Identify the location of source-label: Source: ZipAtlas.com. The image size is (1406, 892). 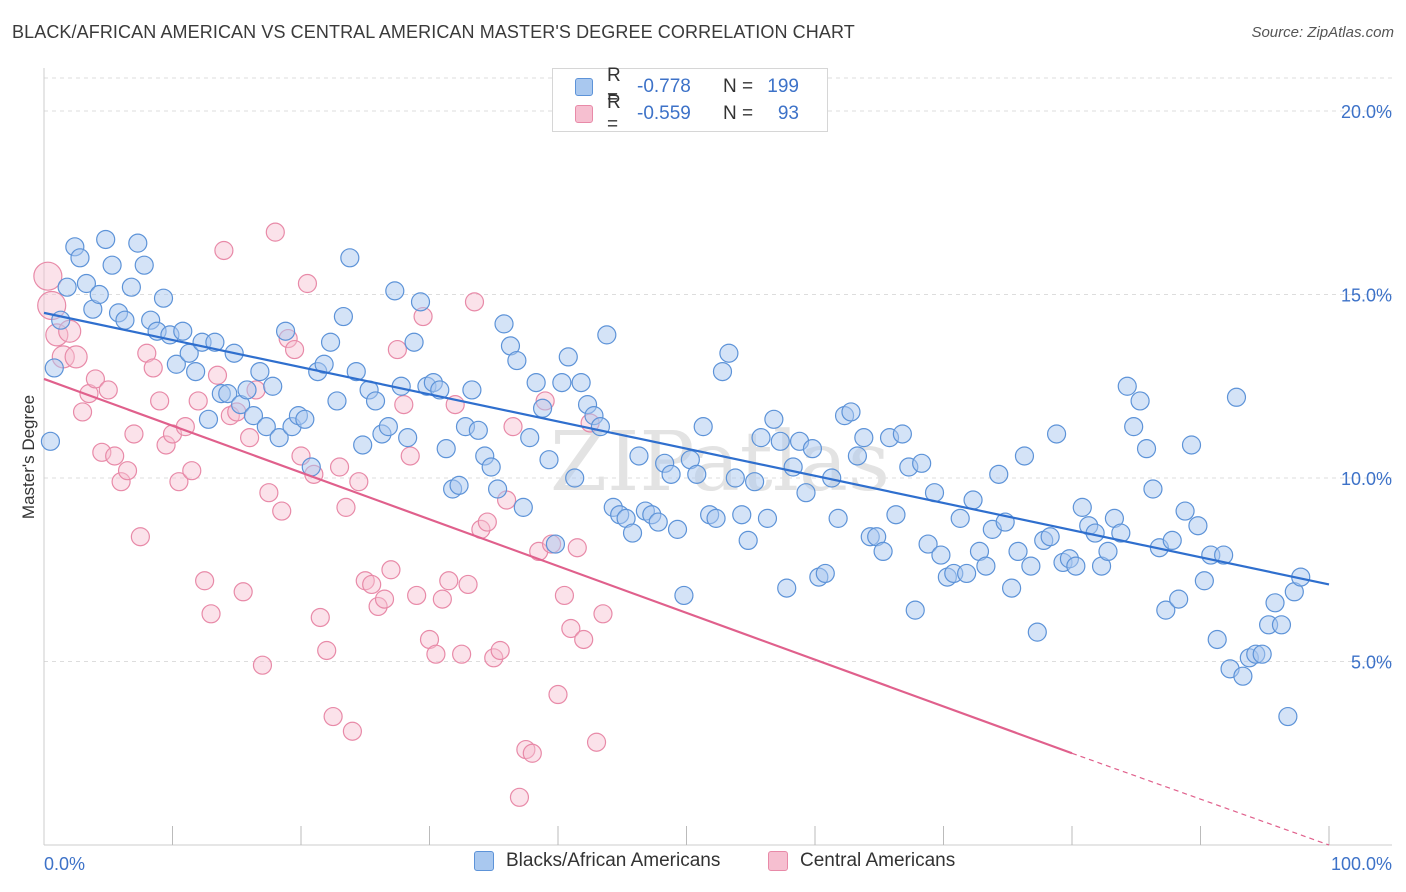
(1322, 32).